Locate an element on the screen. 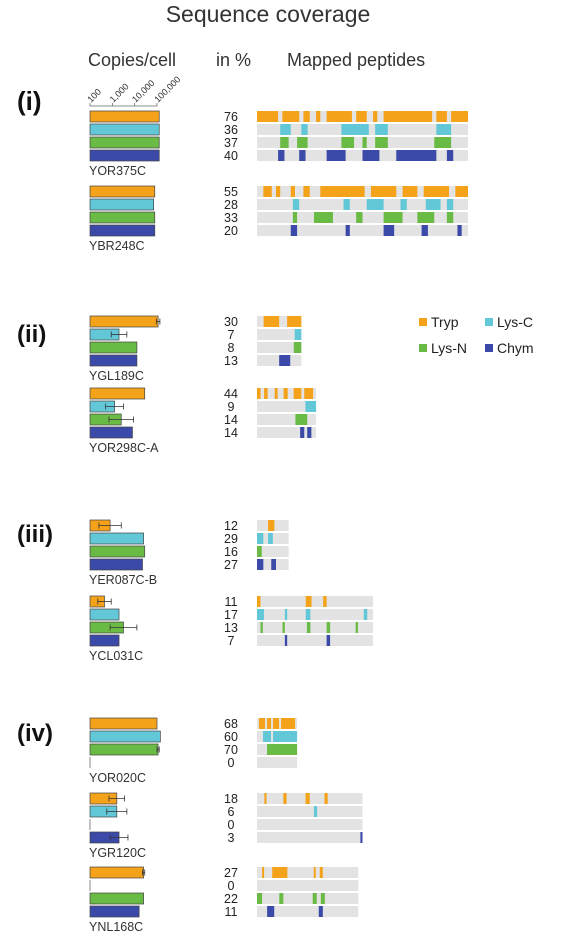 The image size is (564, 946). coverage-percent: 20 is located at coordinates (231, 231).